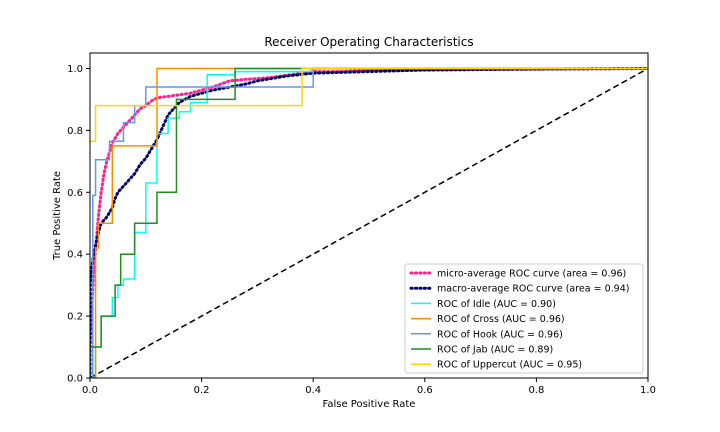 Image resolution: width=720 pixels, height=432 pixels. Describe the element at coordinates (425, 390) in the screenshot. I see `x-tick-label: 0.6` at that location.